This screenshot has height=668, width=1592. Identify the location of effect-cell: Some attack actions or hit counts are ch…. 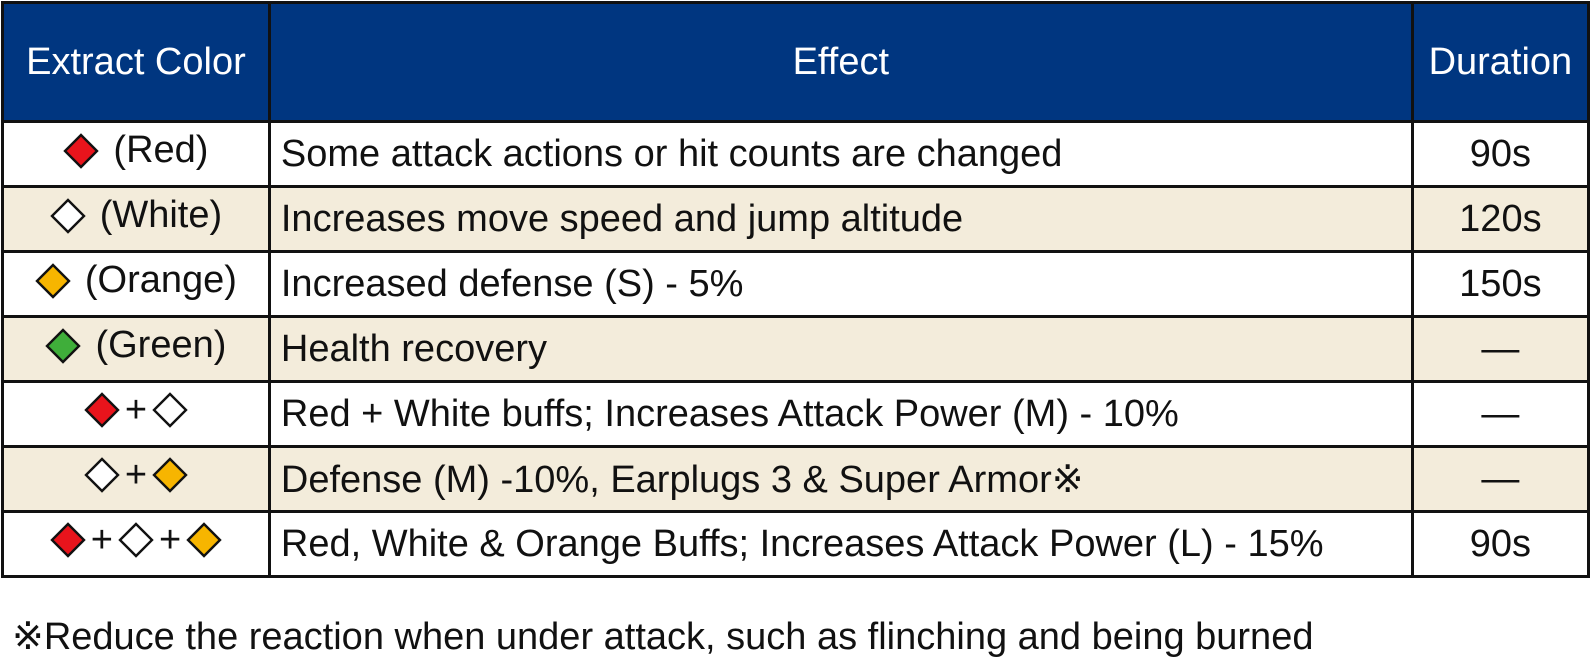
(840, 154).